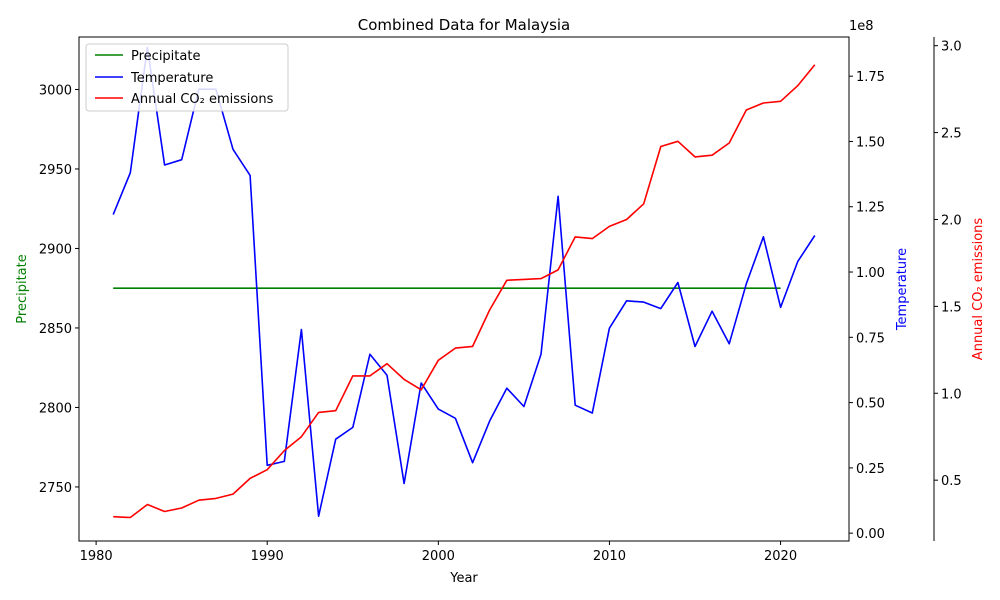 The height and width of the screenshot is (600, 1000). What do you see at coordinates (22, 288) in the screenshot?
I see `left-y-axis-title: Precipitate` at bounding box center [22, 288].